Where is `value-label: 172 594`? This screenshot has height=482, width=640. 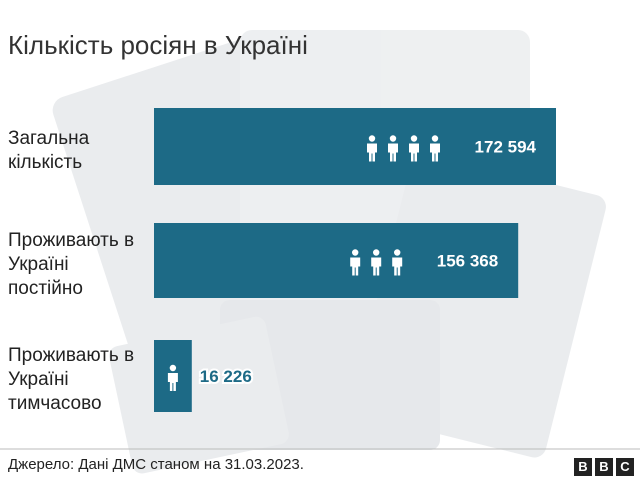 value-label: 172 594 is located at coordinates (506, 147).